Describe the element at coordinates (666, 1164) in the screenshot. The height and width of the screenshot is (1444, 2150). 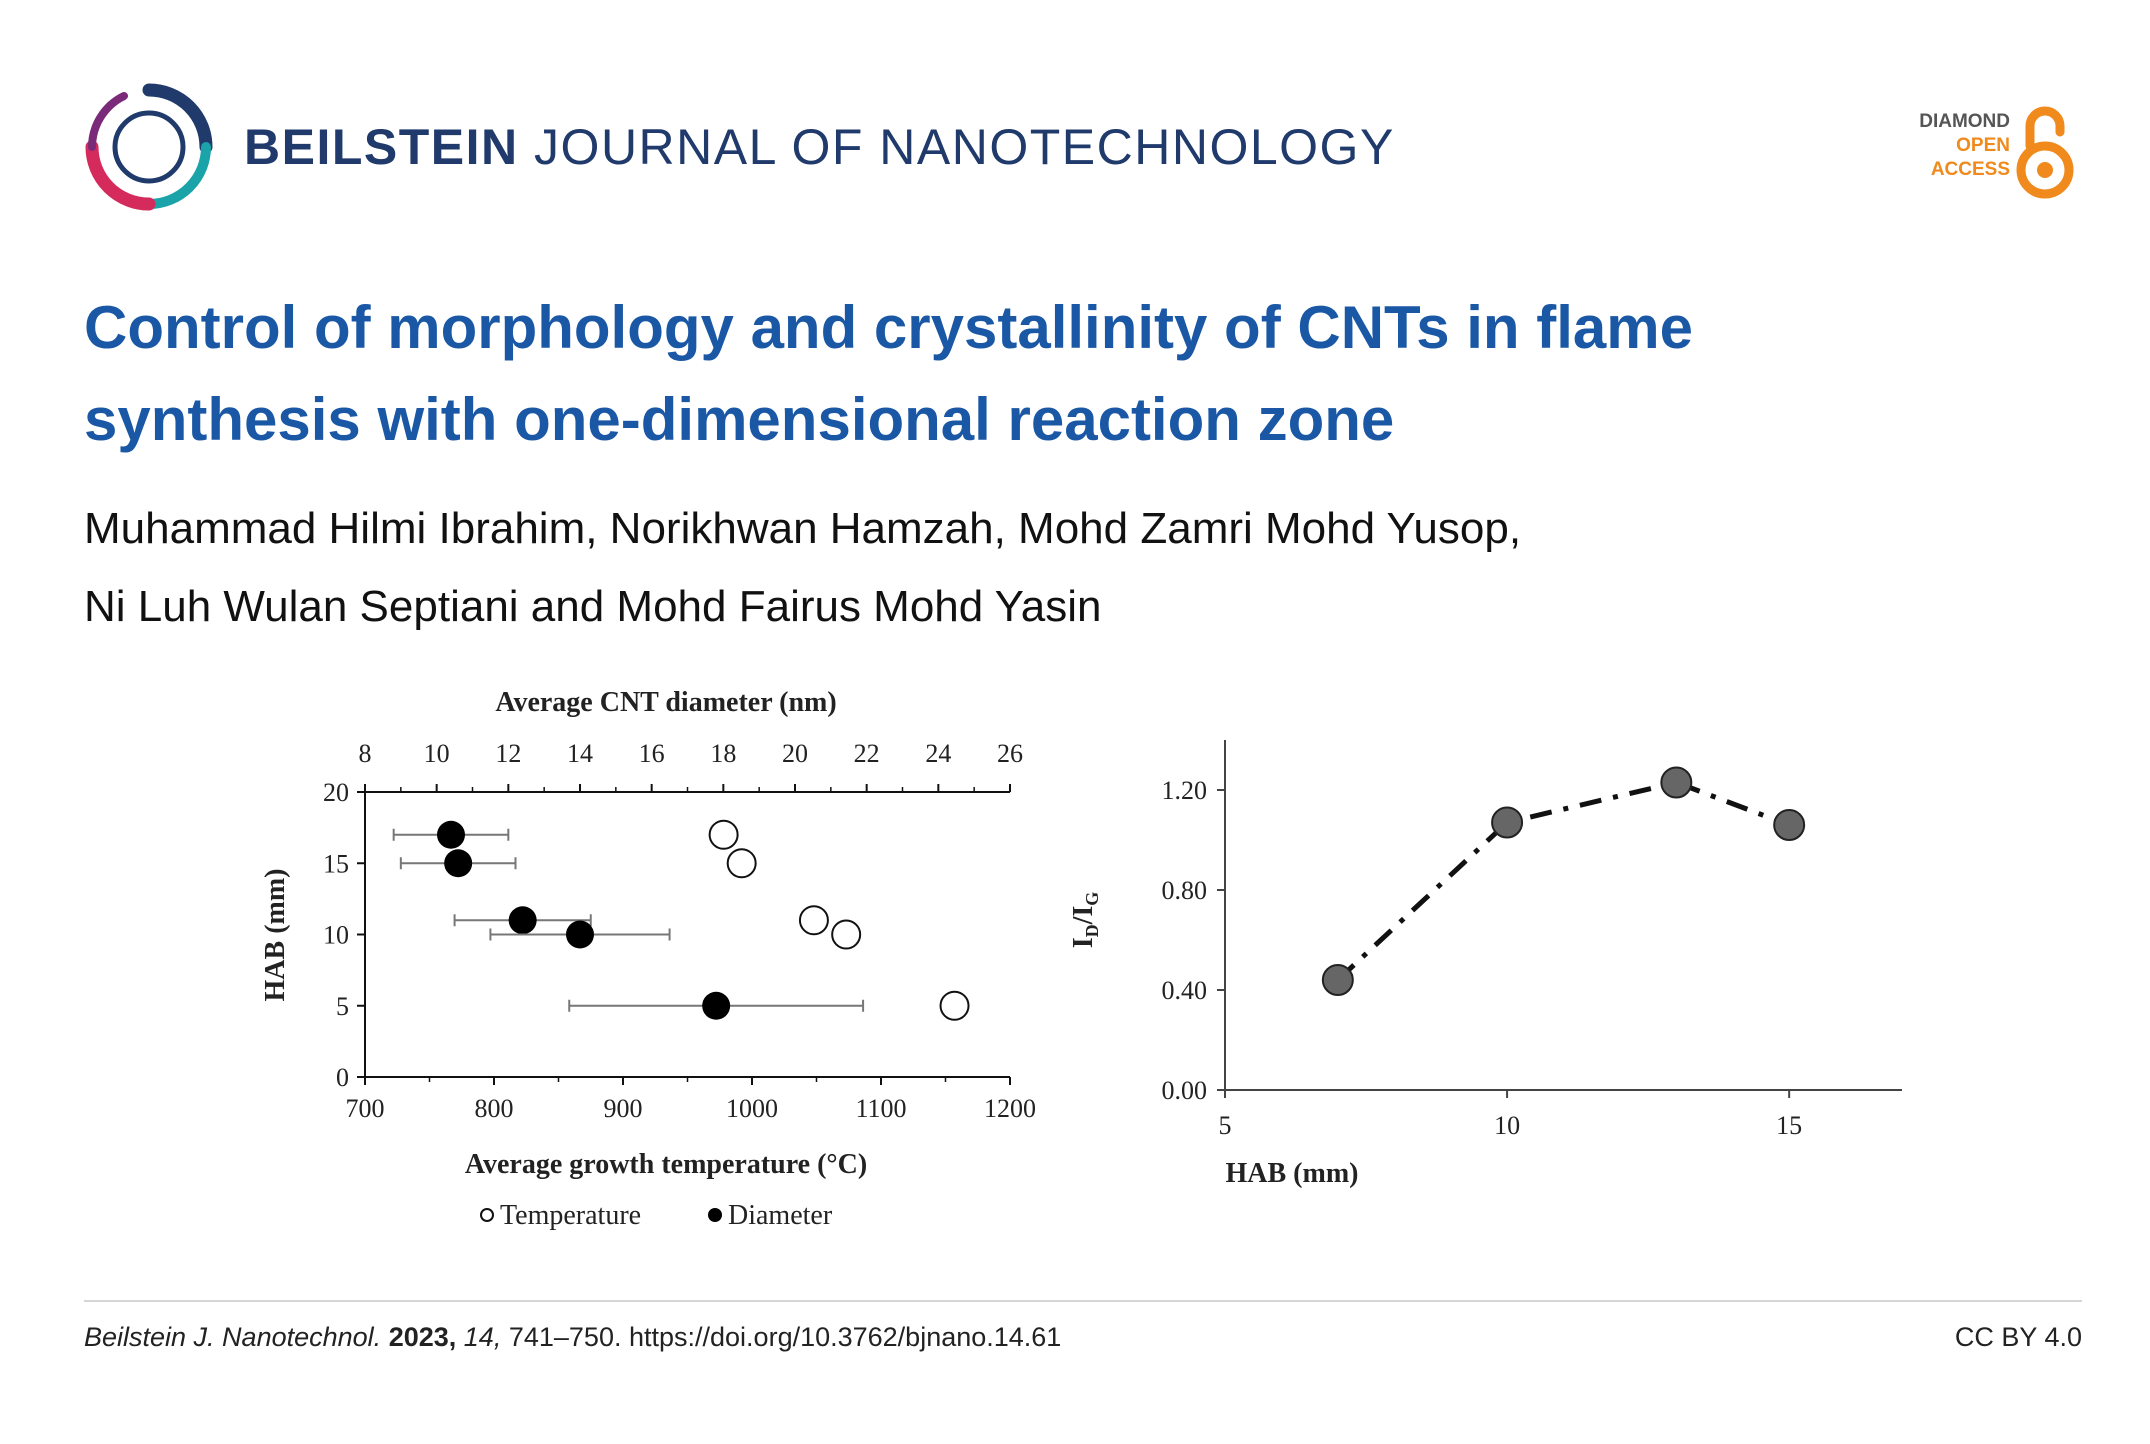
I see `left-bottom-axis-label: Average growth temperature (°C)` at that location.